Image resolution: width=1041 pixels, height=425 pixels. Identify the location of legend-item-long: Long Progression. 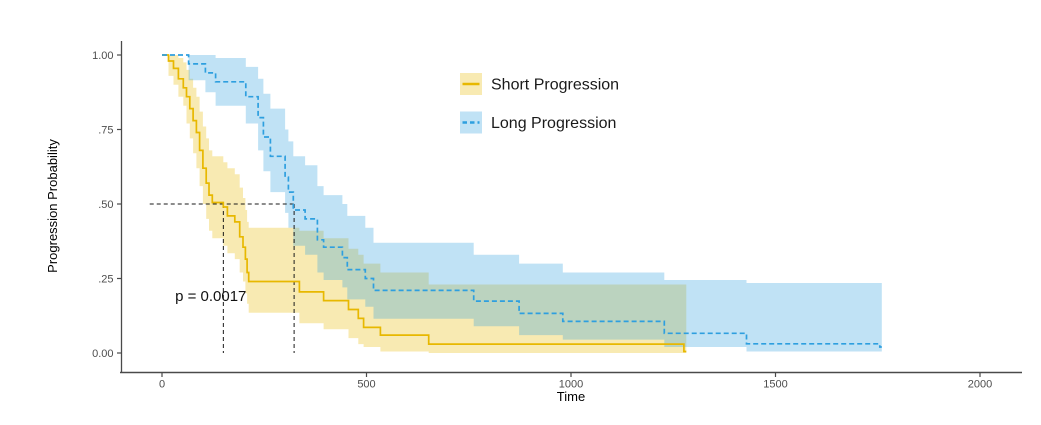
(538, 122).